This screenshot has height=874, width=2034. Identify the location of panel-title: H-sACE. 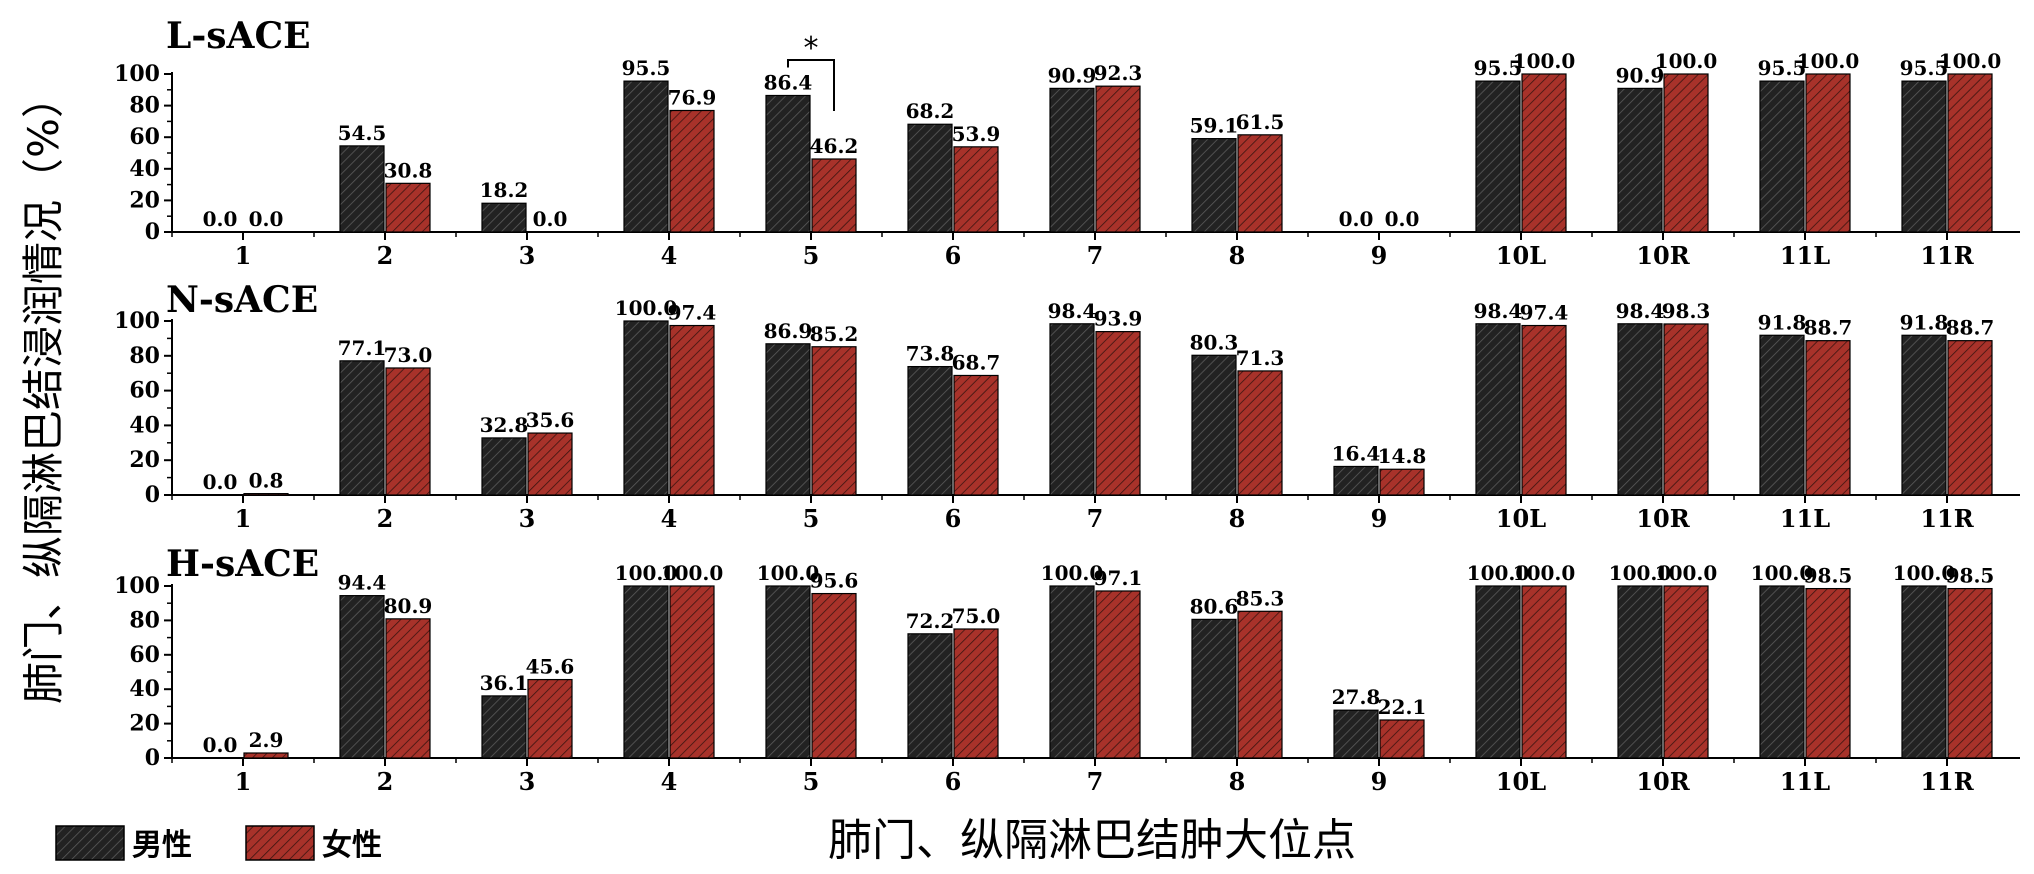
(242, 564).